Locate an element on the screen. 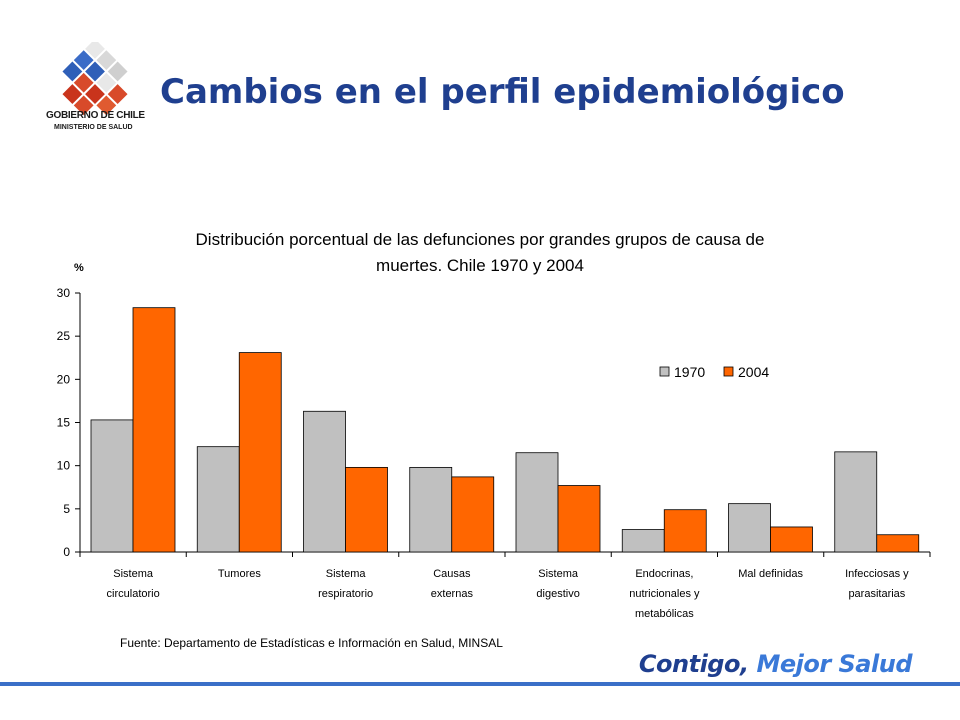  footer-divider is located at coordinates (480, 684).